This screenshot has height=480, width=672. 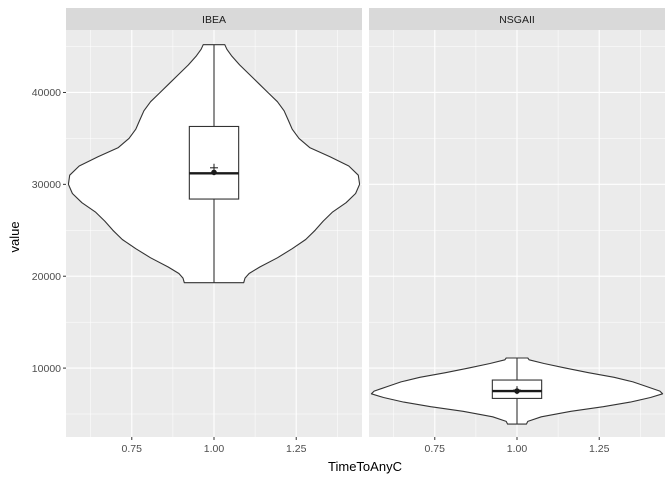 I want to click on facet-strip-label: NSGAII, so click(x=517, y=20).